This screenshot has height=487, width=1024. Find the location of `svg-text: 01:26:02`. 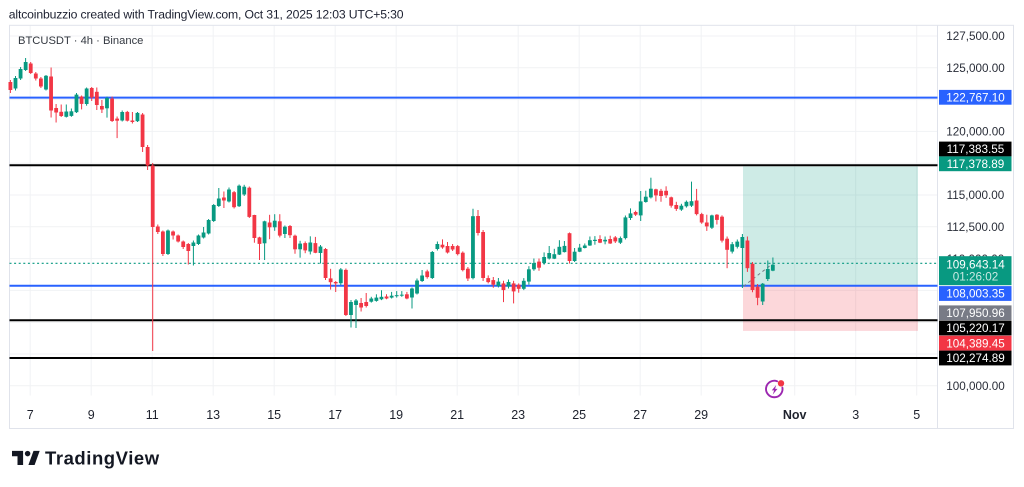

svg-text: 01:26:02 is located at coordinates (976, 276).